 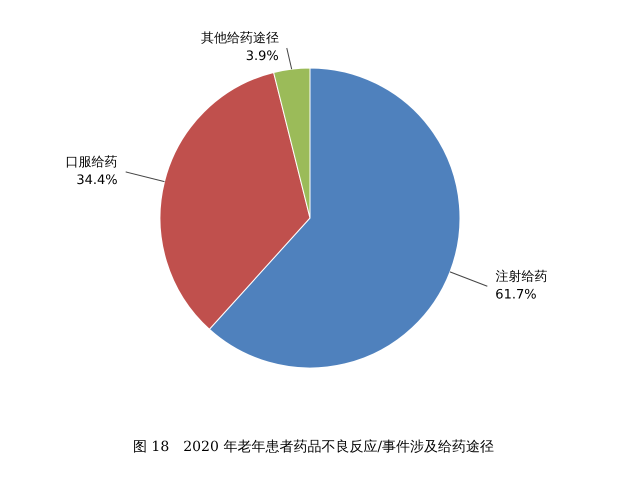 I want to click on slice-label: 口服给药, so click(x=92, y=162).